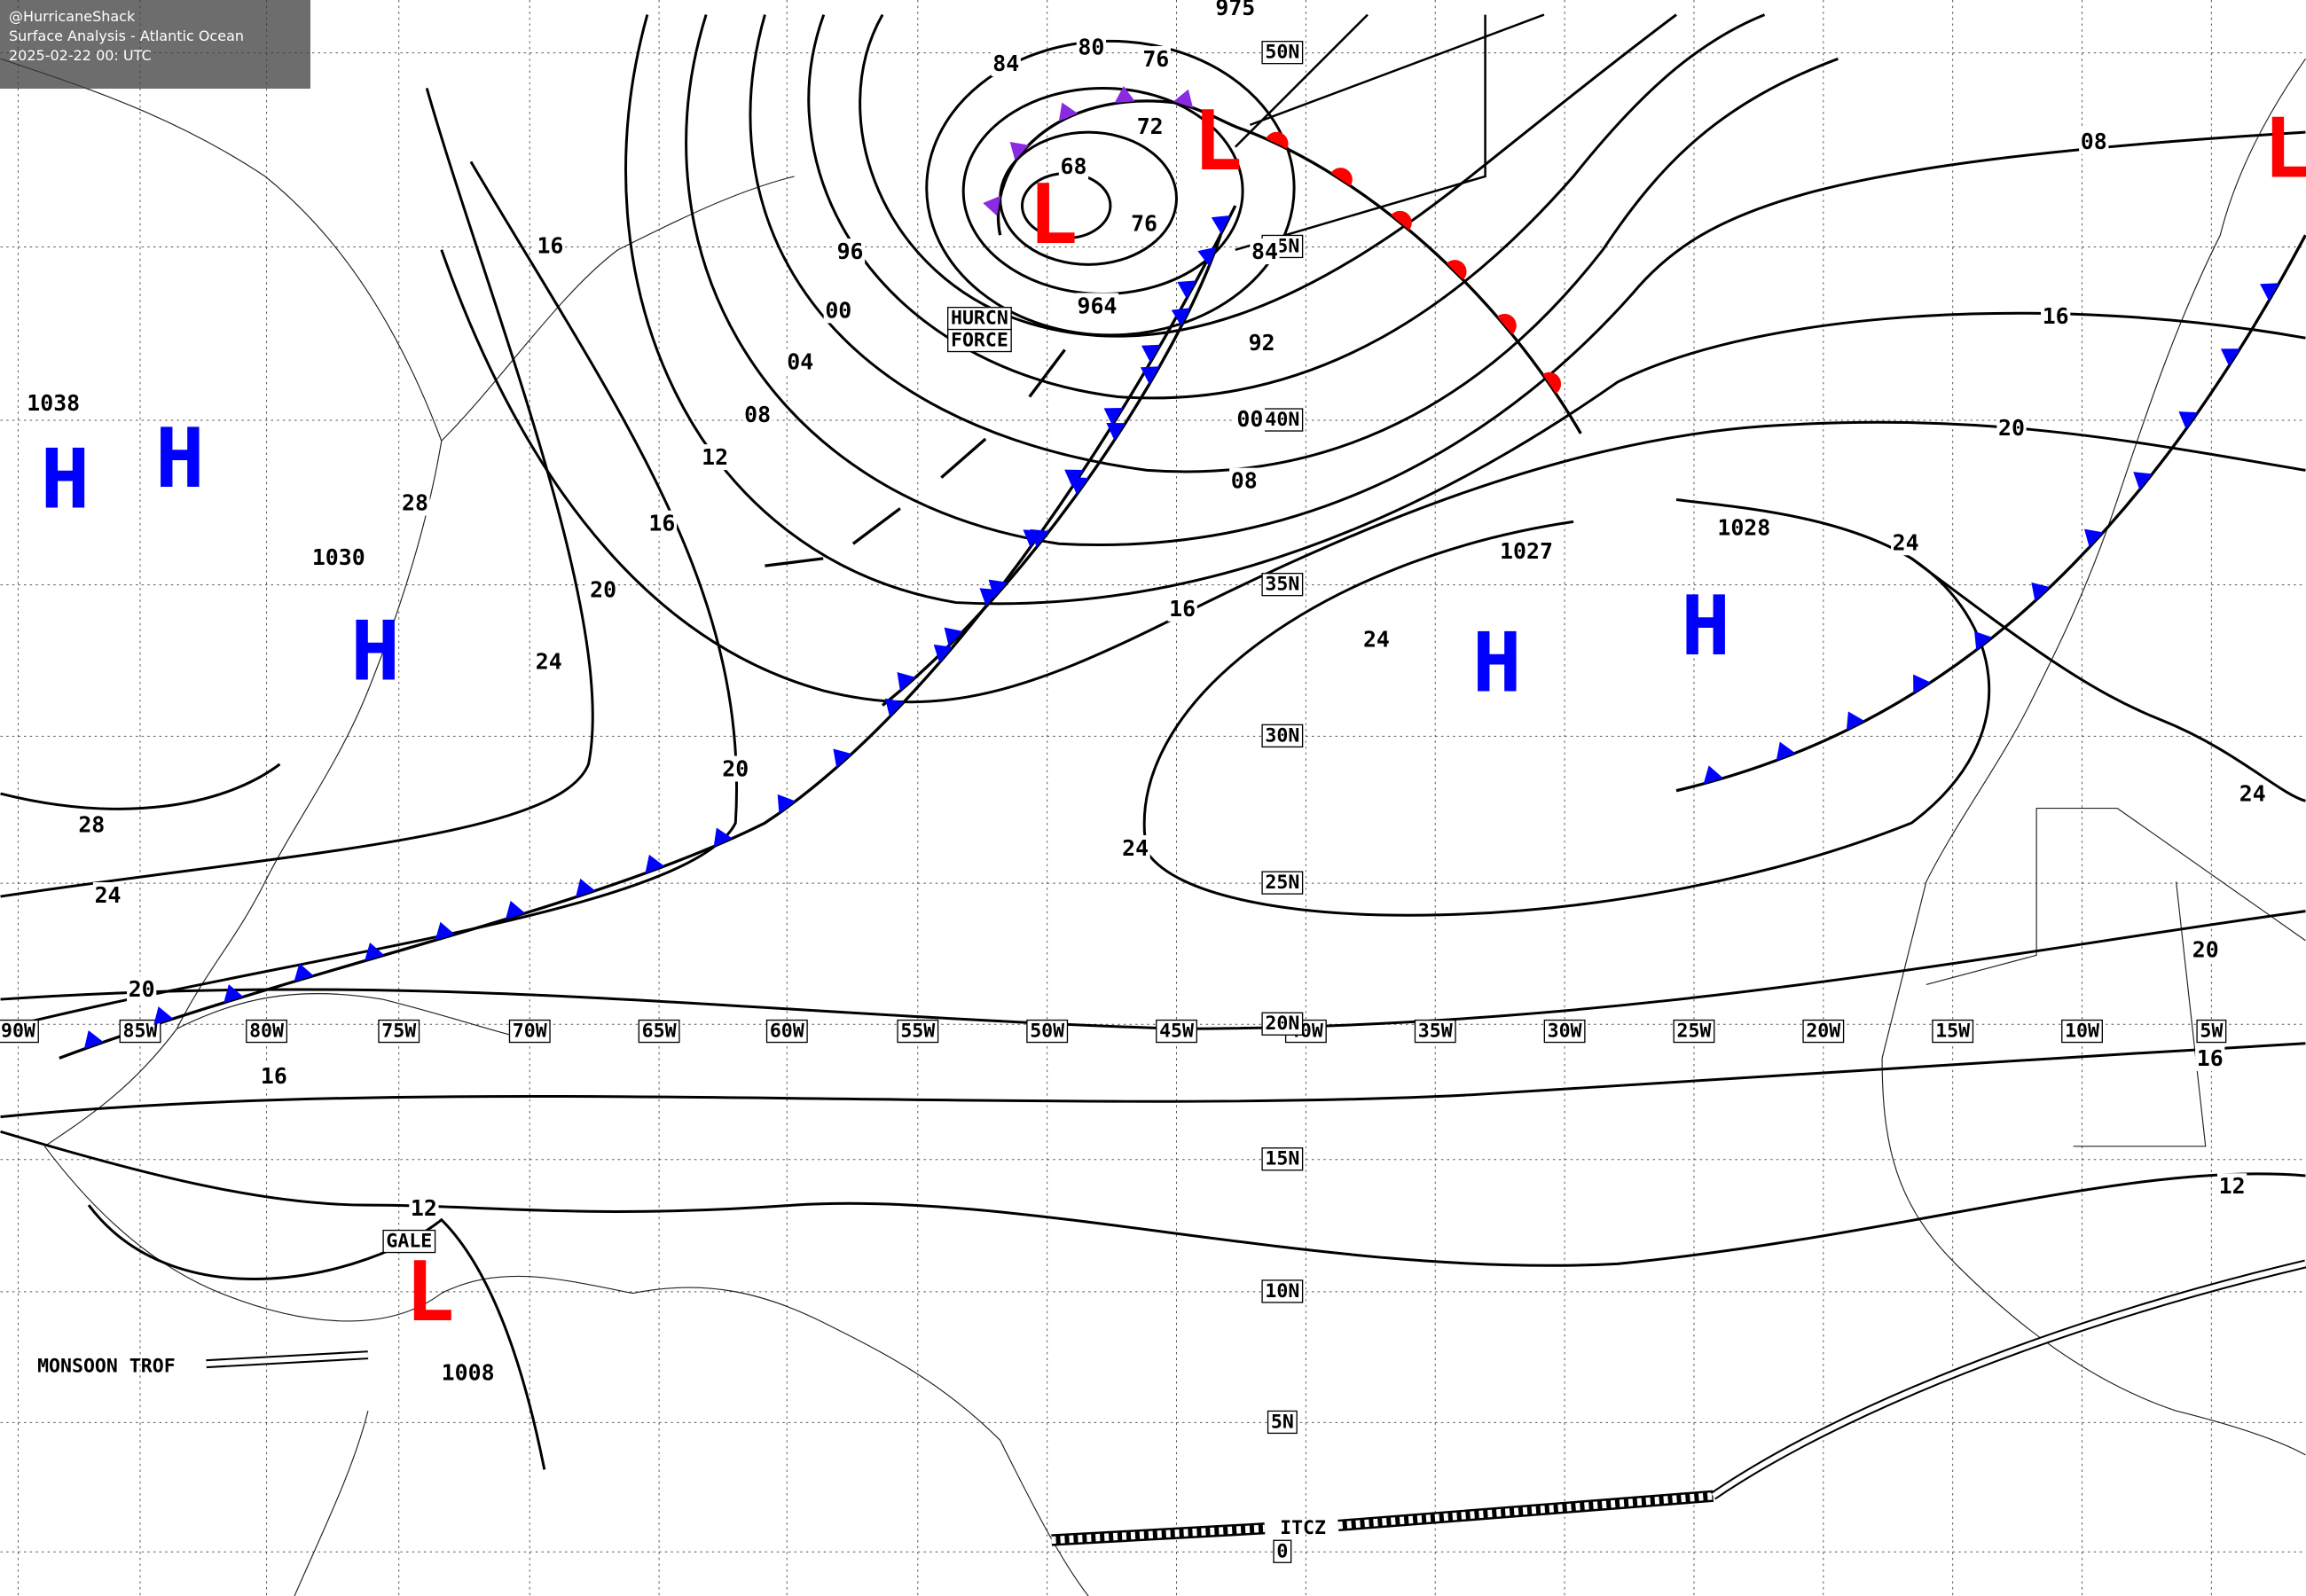 The height and width of the screenshot is (1596, 2306). I want to click on isobar-label: 1027, so click(1526, 551).